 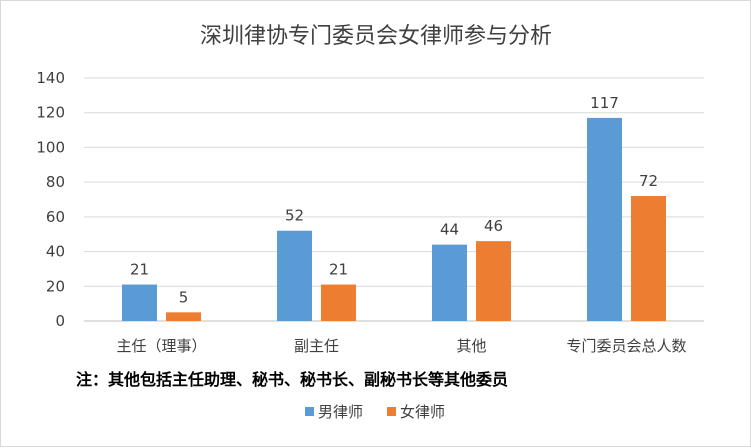 What do you see at coordinates (604, 103) in the screenshot?
I see `data-label: 117` at bounding box center [604, 103].